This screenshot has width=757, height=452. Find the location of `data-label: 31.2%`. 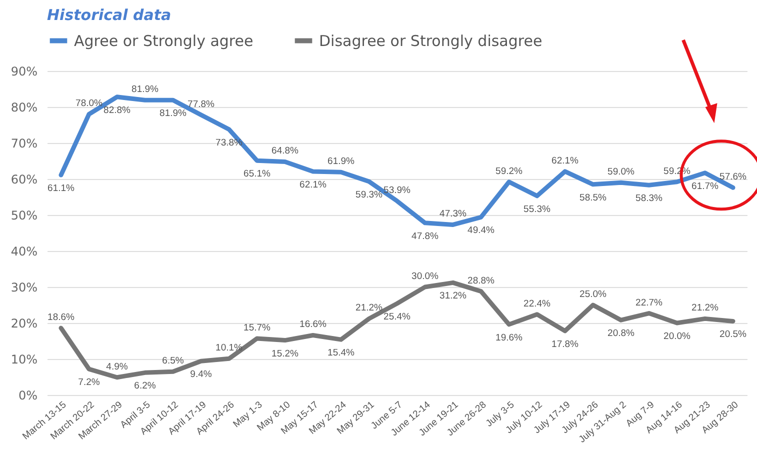

data-label: 31.2% is located at coordinates (454, 296).